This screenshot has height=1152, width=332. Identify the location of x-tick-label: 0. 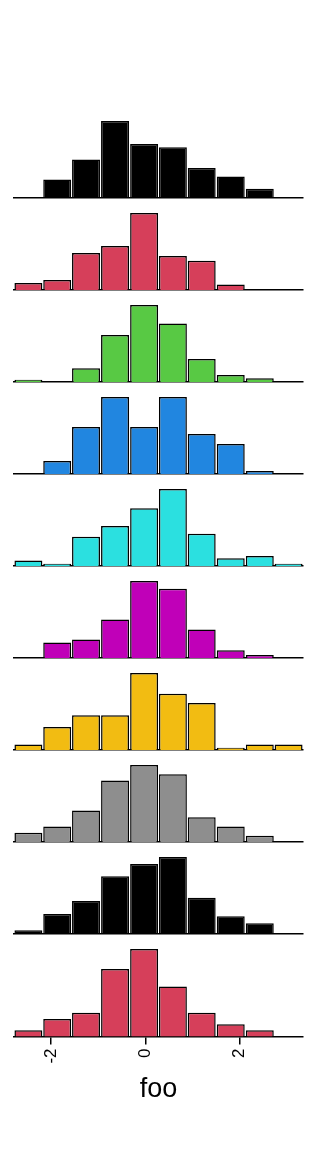
(144, 1053).